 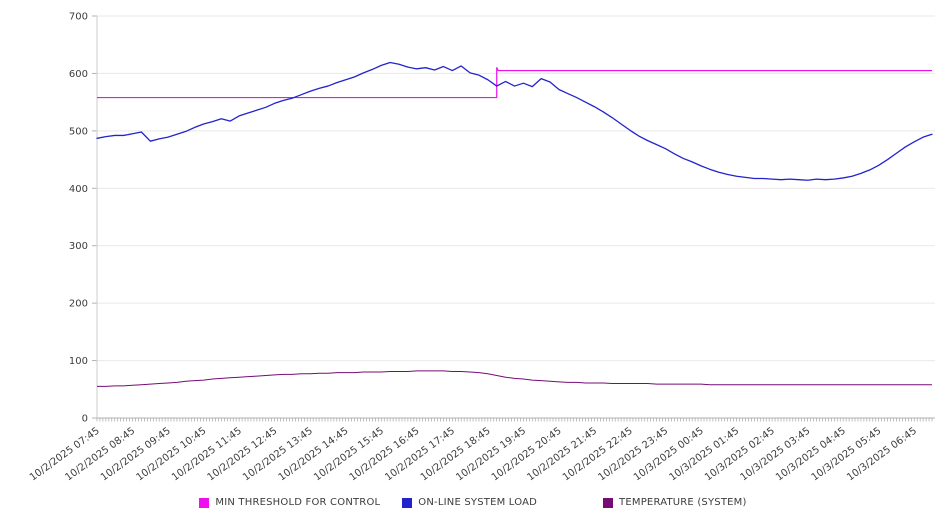 What do you see at coordinates (298, 502) in the screenshot?
I see `legend-label-min-threshold: MIN THRESHOLD FOR CONTROL` at bounding box center [298, 502].